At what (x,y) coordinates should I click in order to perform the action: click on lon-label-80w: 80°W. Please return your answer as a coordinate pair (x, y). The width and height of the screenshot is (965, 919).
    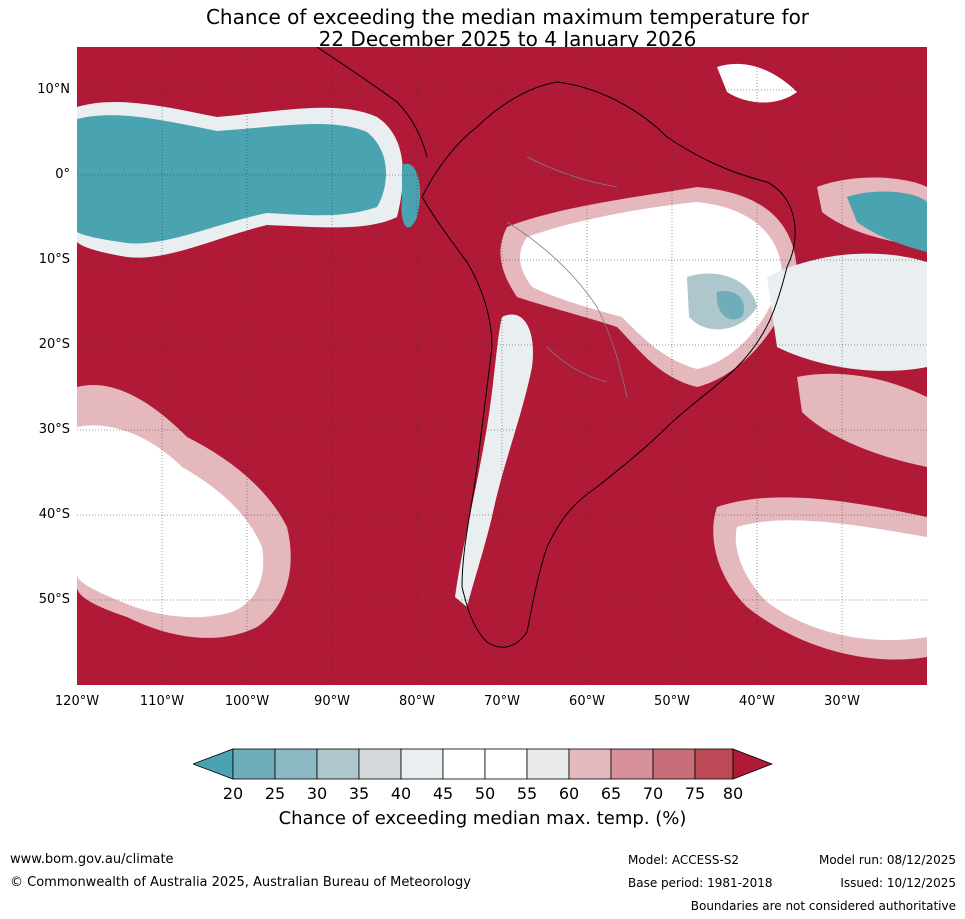
    Looking at the image, I should click on (417, 701).